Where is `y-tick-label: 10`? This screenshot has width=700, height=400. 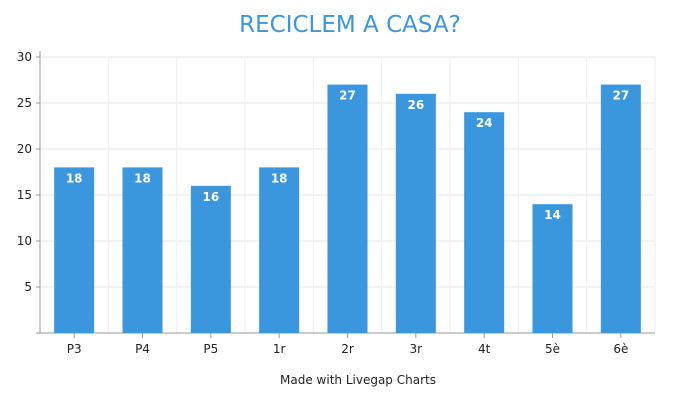 y-tick-label: 10 is located at coordinates (24, 241).